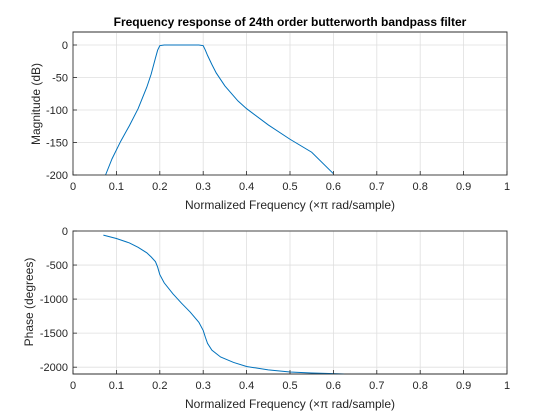 This screenshot has width=560, height=420. I want to click on phase-y-tick-label: -1500, so click(54, 334).